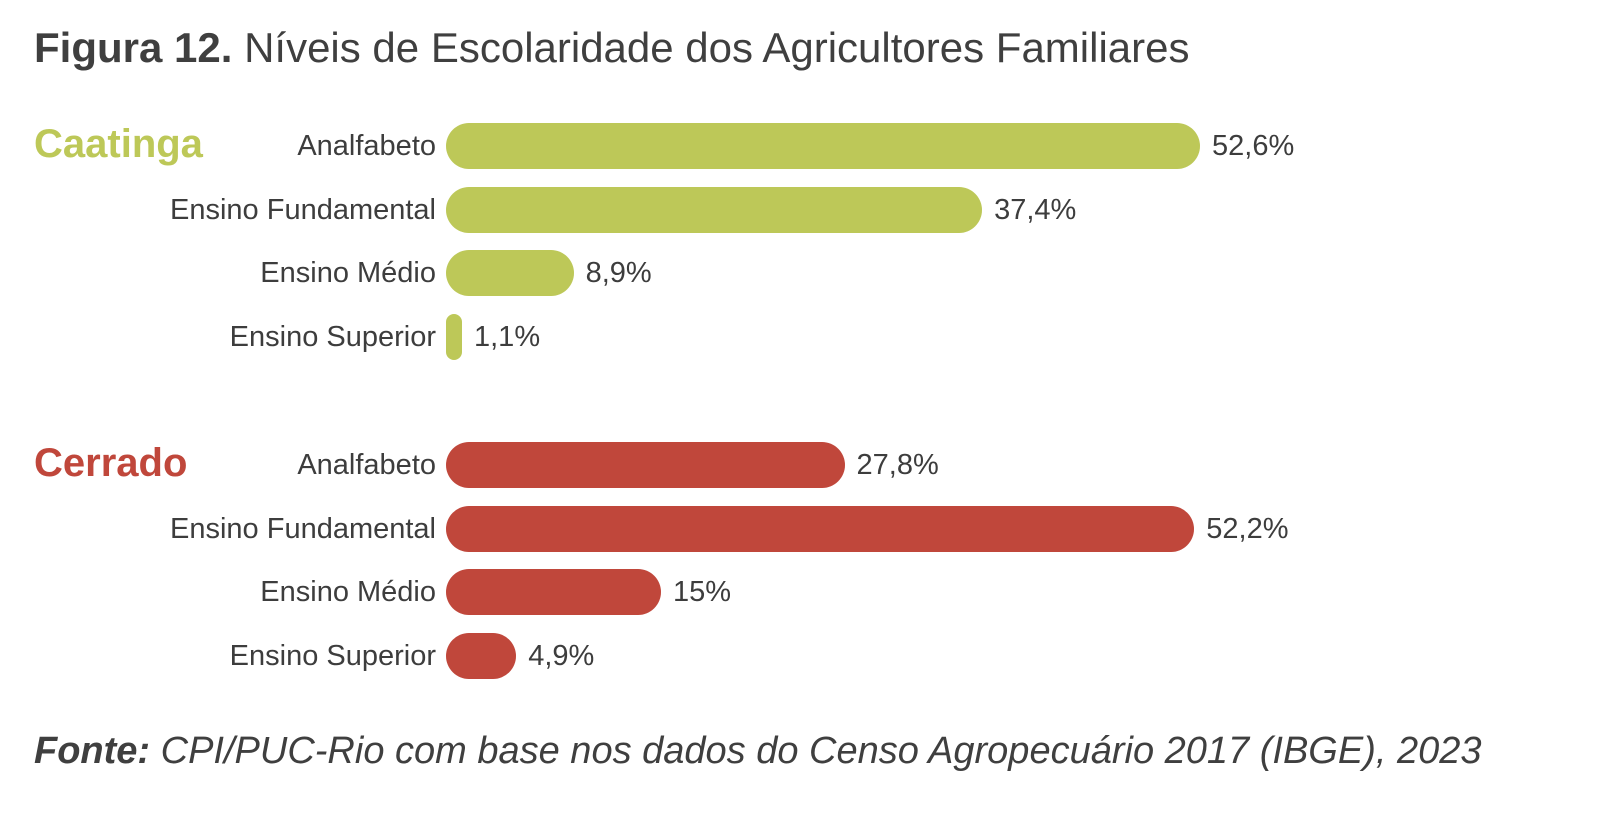  I want to click on category-label-caatinga-analfabeto: Analfabeto, so click(366, 146).